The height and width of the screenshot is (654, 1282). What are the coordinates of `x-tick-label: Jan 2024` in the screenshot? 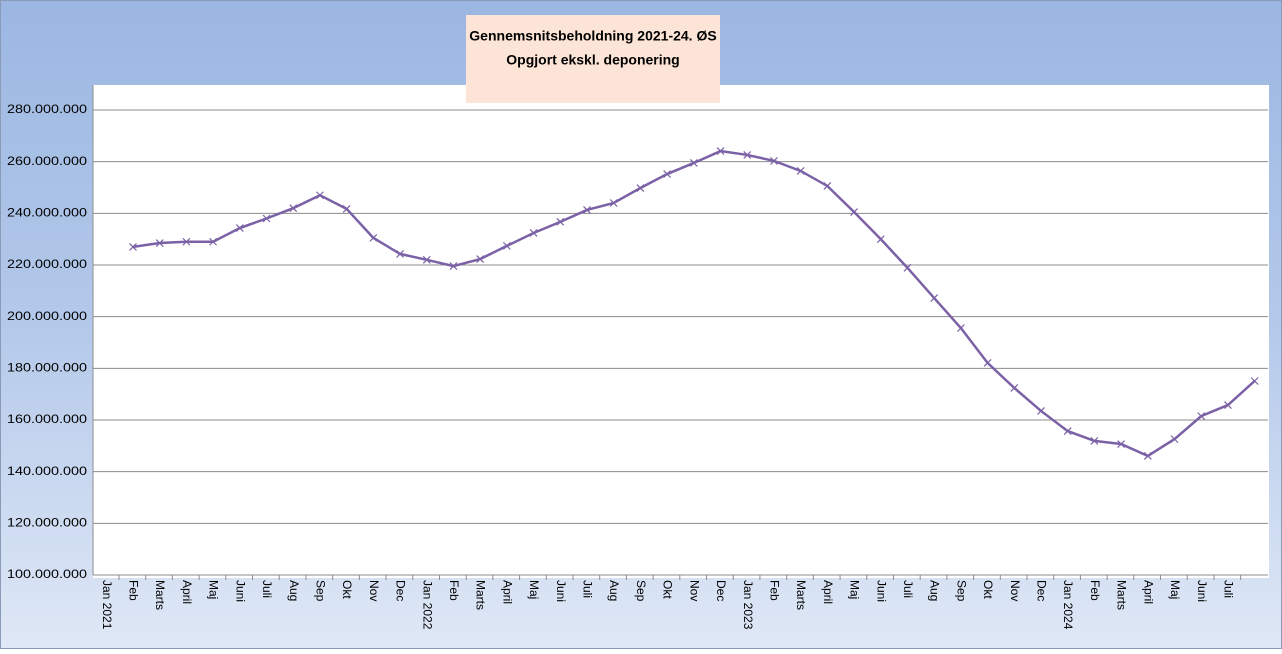 It's located at (1068, 605).